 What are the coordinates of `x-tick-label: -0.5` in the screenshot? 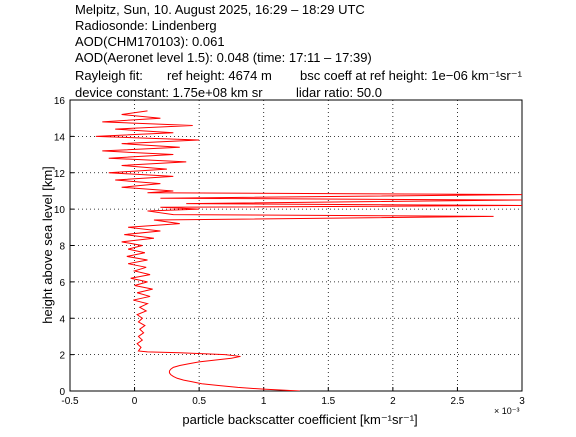 It's located at (70, 401).